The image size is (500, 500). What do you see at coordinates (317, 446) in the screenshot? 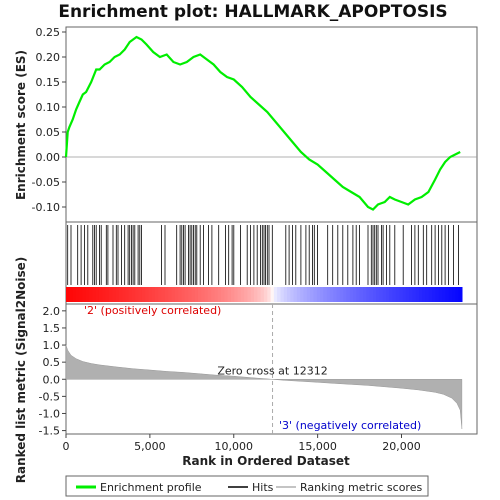
I see `x-tick-label: 15,000` at bounding box center [317, 446].